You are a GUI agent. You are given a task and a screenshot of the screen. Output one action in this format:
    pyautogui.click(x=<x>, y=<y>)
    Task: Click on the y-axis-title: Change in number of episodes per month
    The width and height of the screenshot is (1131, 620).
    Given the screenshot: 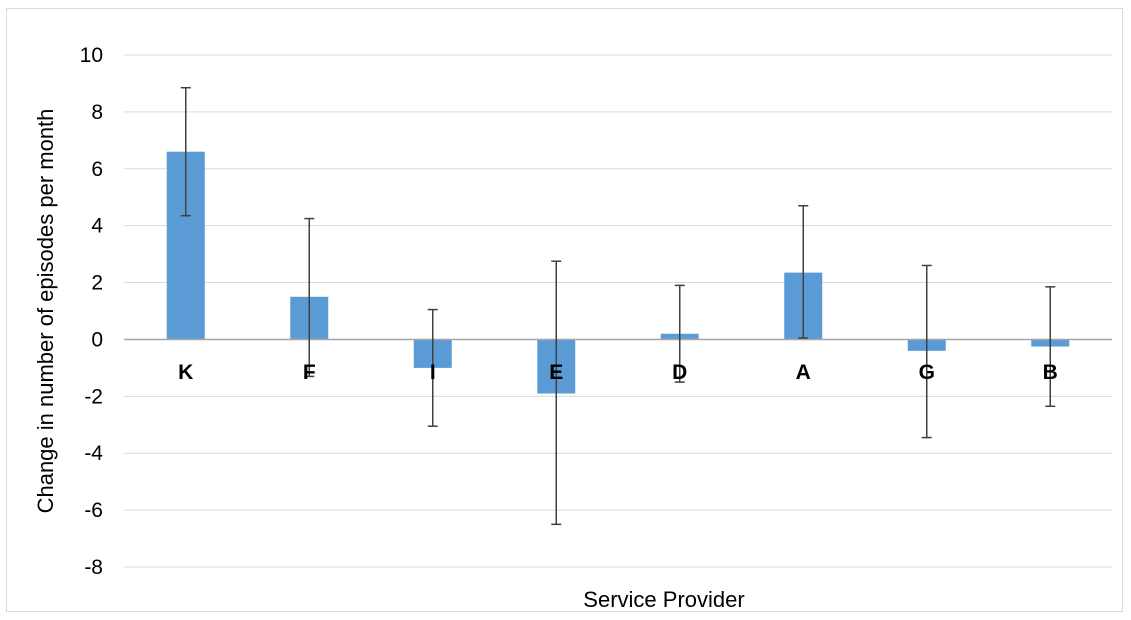 What is the action you would take?
    pyautogui.click(x=45, y=311)
    